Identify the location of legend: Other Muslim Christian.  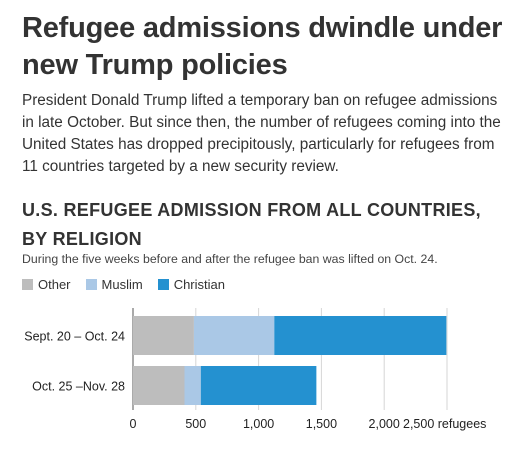
(131, 284).